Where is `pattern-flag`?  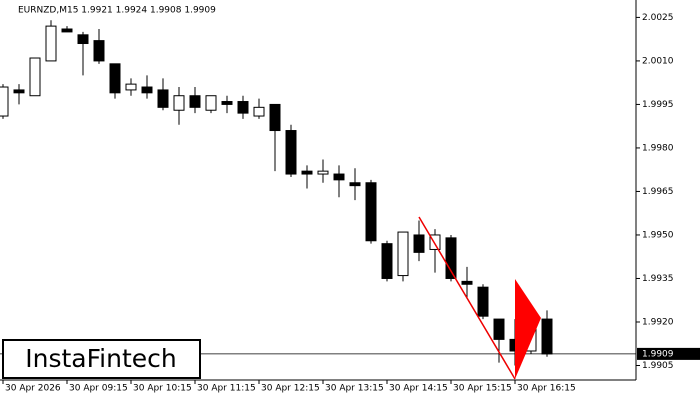
pattern-flag is located at coordinates (528, 329).